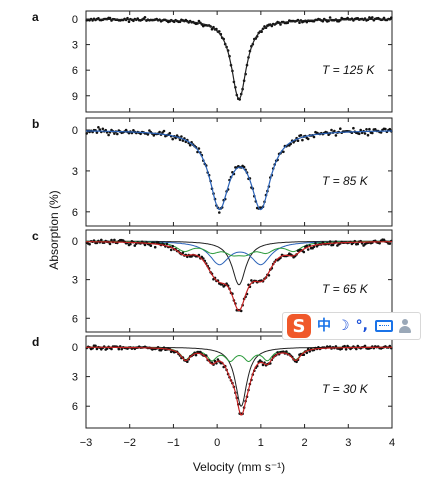  I want to click on temperature-label-a: T = 125 K, so click(348, 70).